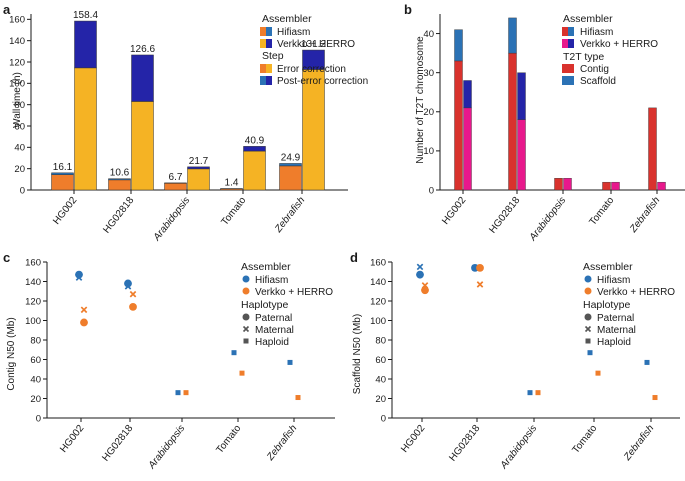  I want to click on bar-a-verkko-error, so click(85, 129).